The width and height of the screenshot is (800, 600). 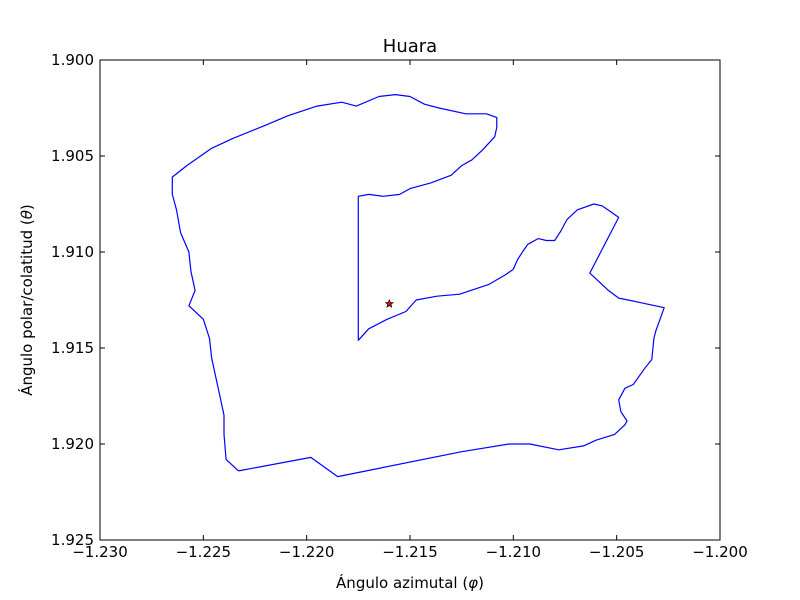 I want to click on star-marker, so click(x=389, y=303).